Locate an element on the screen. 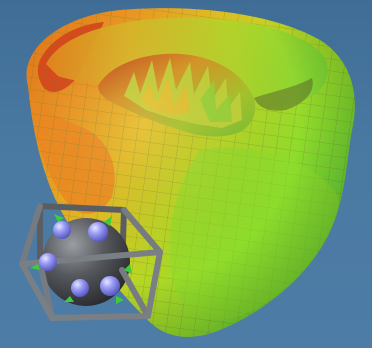 The height and width of the screenshot is (348, 372). orientation-cube-front-frame is located at coordinates (91, 285).